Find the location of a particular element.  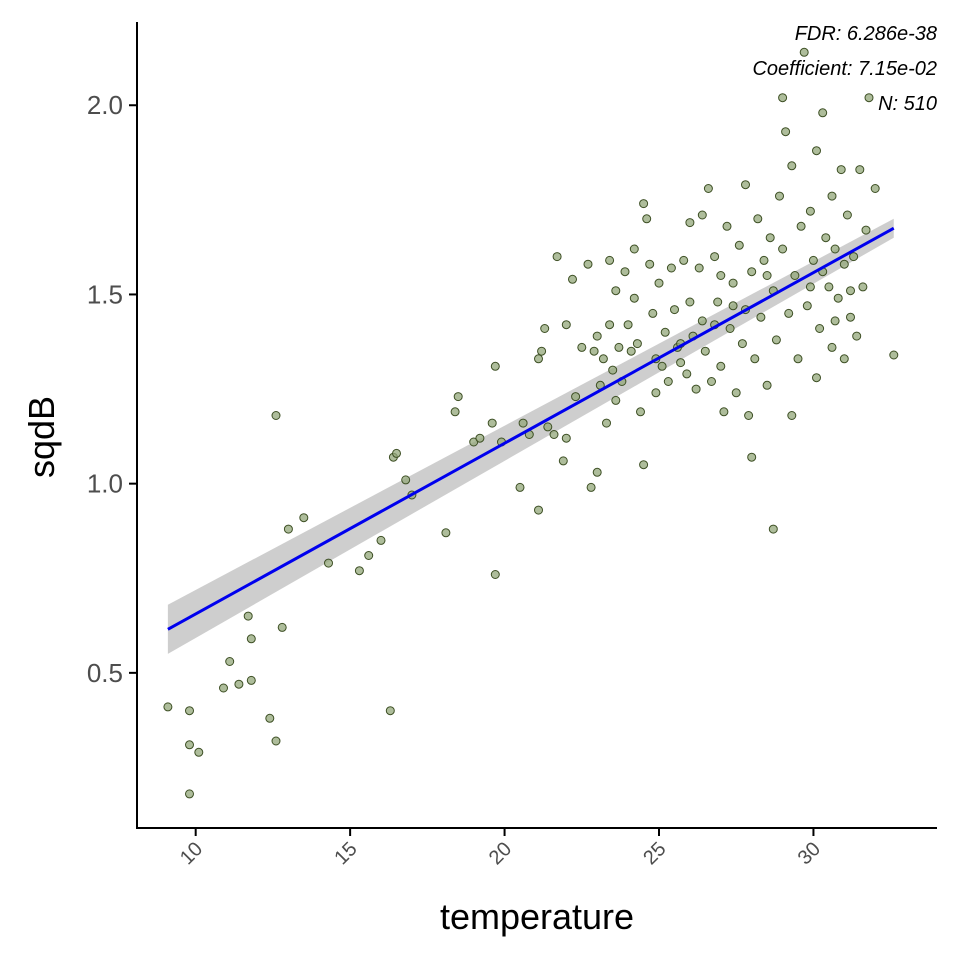

y-tick-label: 2.0 is located at coordinates (105, 105).